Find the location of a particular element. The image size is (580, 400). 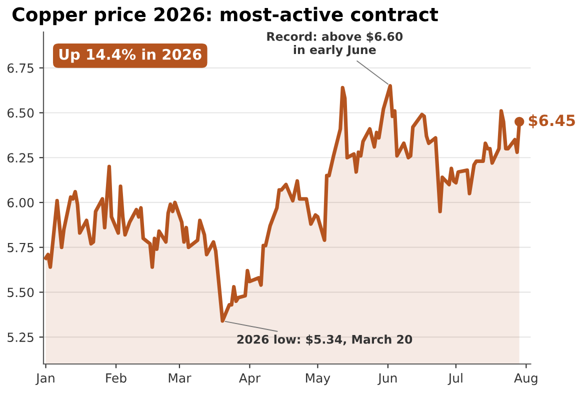

chart-title: Copper price 2026: most-active contract is located at coordinates (225, 16).